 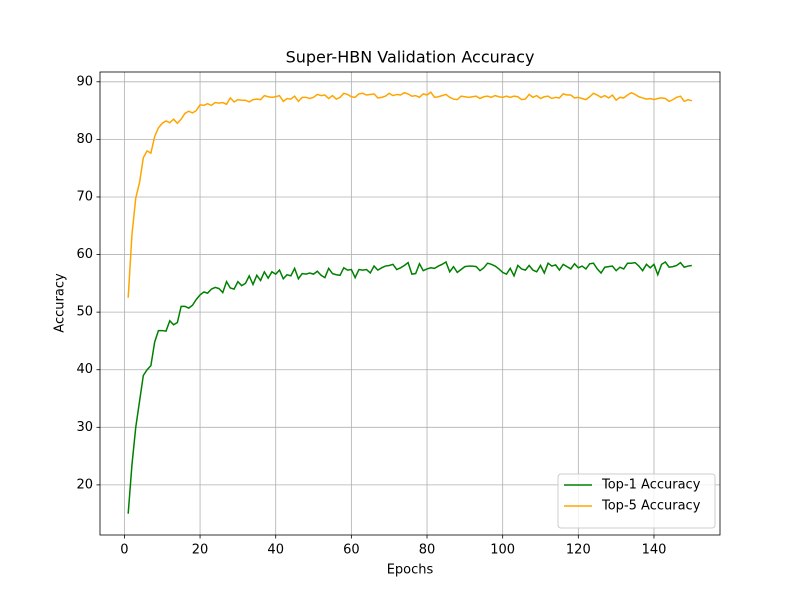 I want to click on x-tick-label: 60, so click(x=351, y=550).